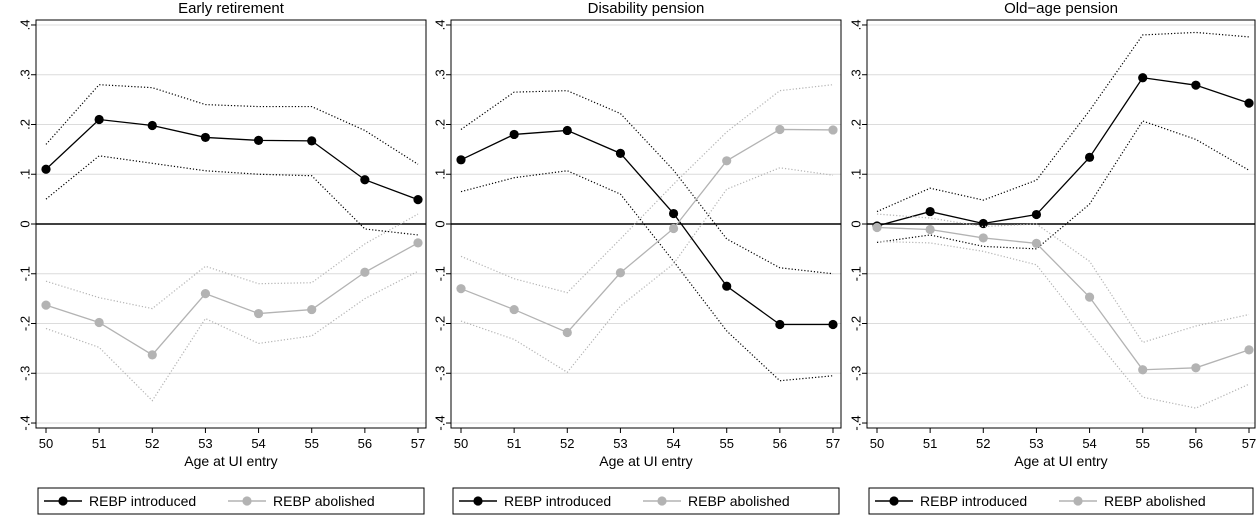 This screenshot has height=517, width=1257. What do you see at coordinates (1061, 8) in the screenshot?
I see `chart-title: Old−age pension` at bounding box center [1061, 8].